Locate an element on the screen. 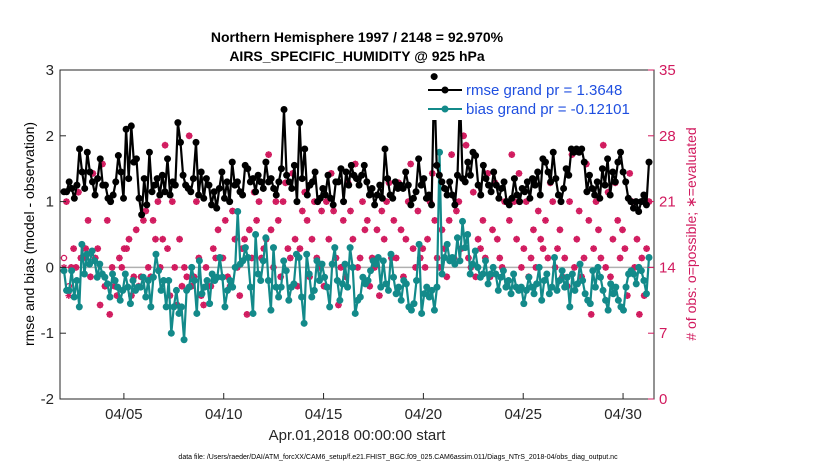 Image resolution: width=830 pixels, height=470 pixels. x-tick-label: 04/20 is located at coordinates (424, 414).